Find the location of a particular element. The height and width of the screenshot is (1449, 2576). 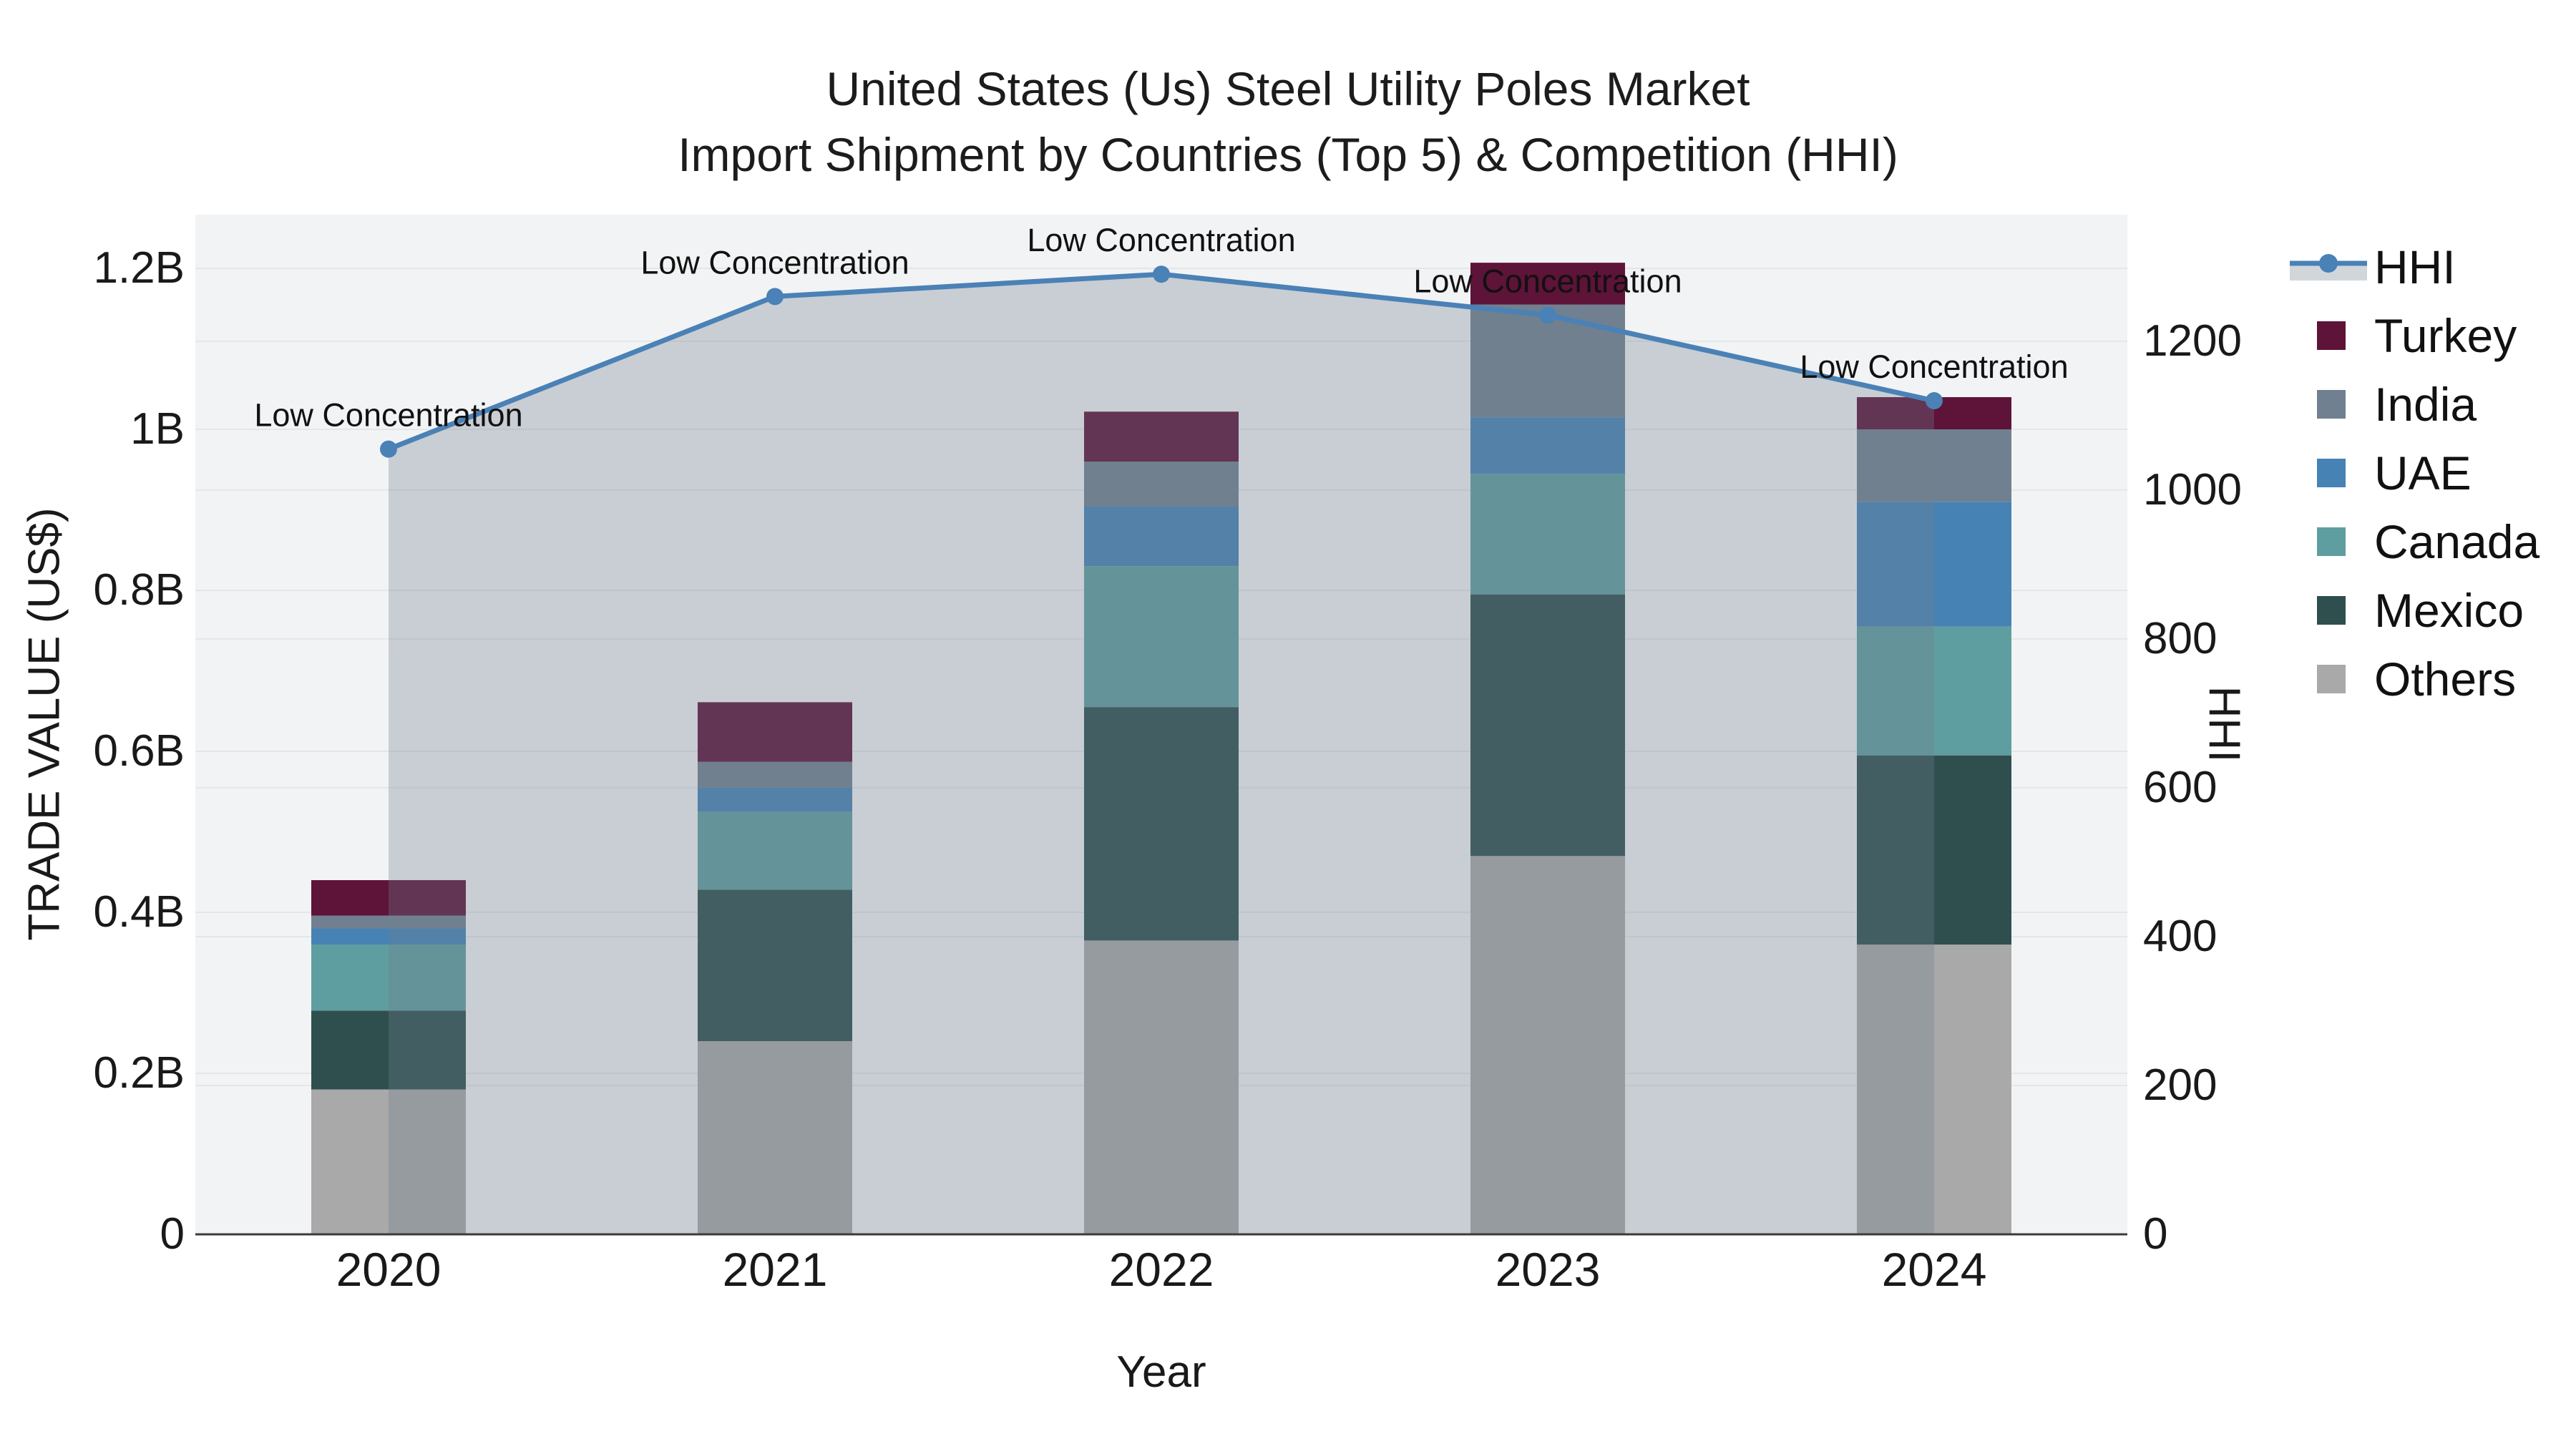

bar-segment-2022-india is located at coordinates (1161, 484).